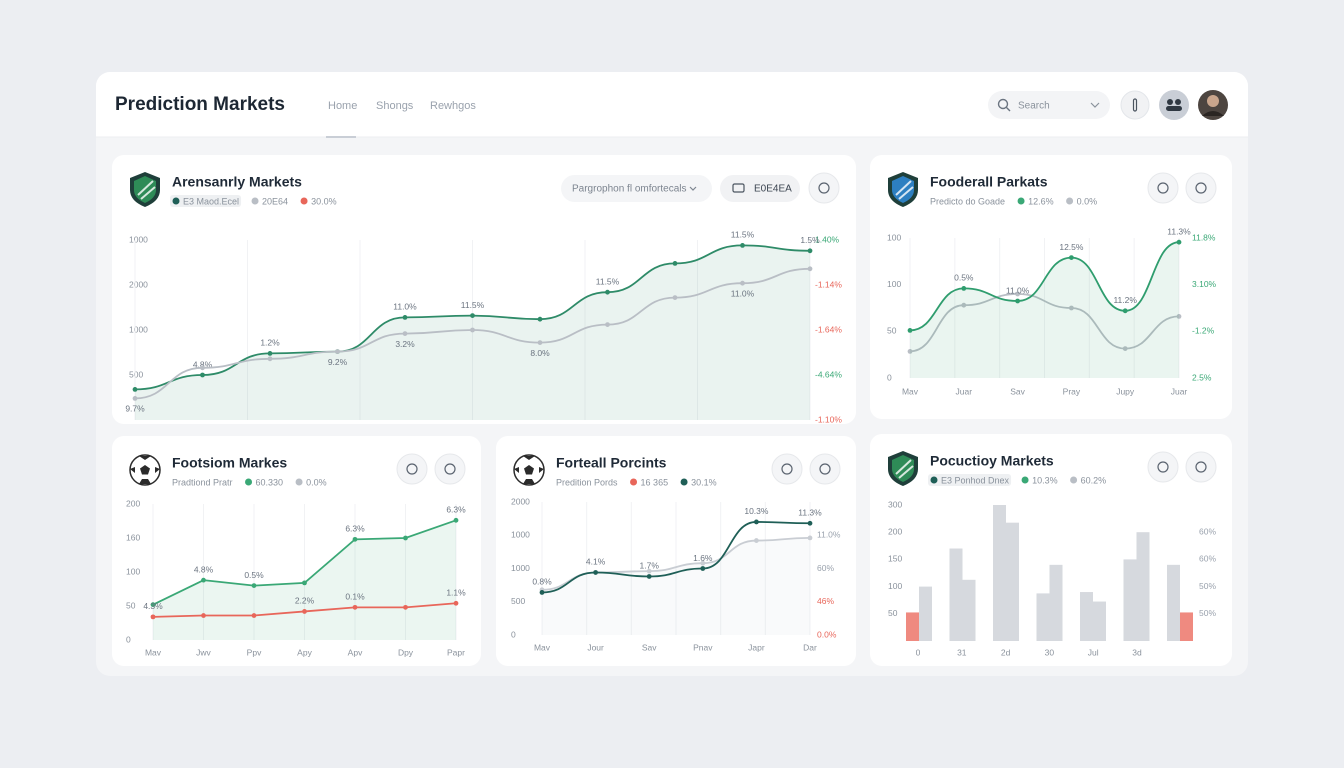 The width and height of the screenshot is (1344, 768). What do you see at coordinates (810, 513) in the screenshot?
I see `point-label: 11.3%` at bounding box center [810, 513].